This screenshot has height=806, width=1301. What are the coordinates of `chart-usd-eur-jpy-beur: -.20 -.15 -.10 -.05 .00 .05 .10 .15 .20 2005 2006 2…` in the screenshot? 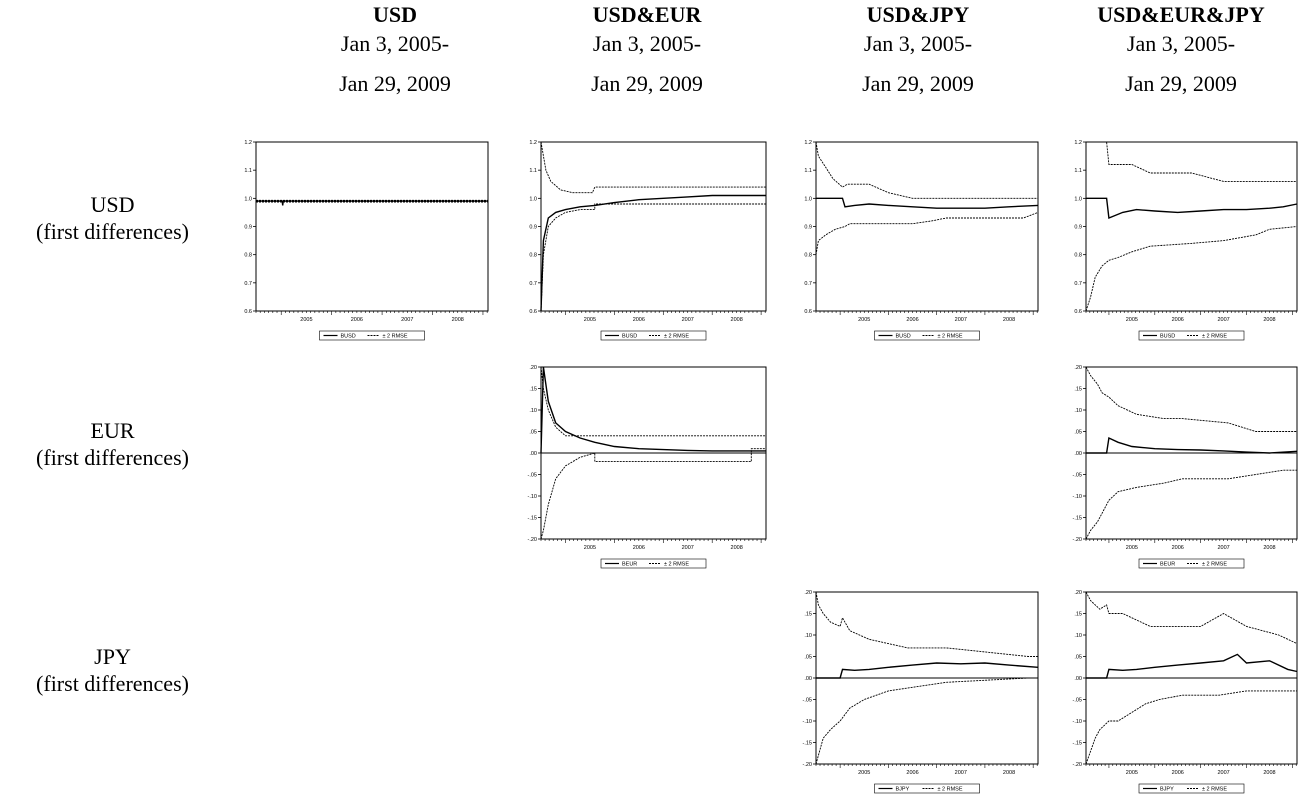 It's located at (1185, 467).